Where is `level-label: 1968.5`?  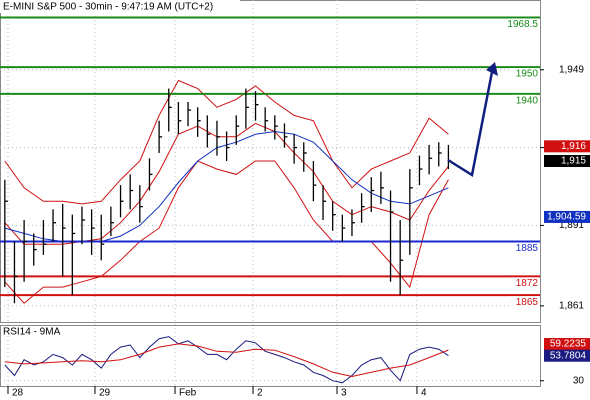 level-label: 1968.5 is located at coordinates (522, 24).